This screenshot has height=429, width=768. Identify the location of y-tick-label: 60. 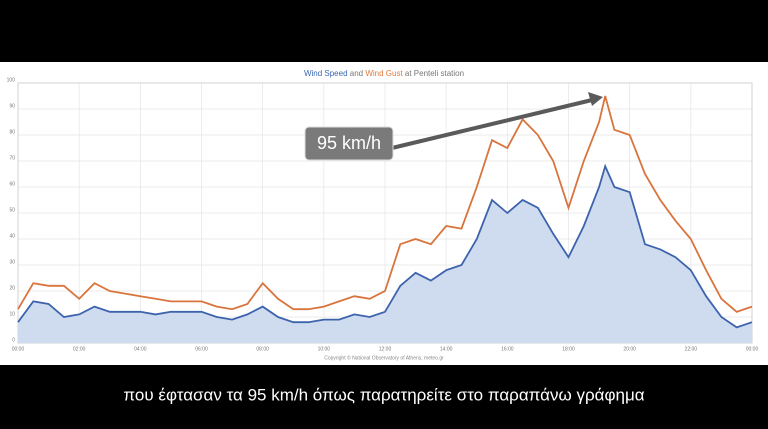
(12, 184).